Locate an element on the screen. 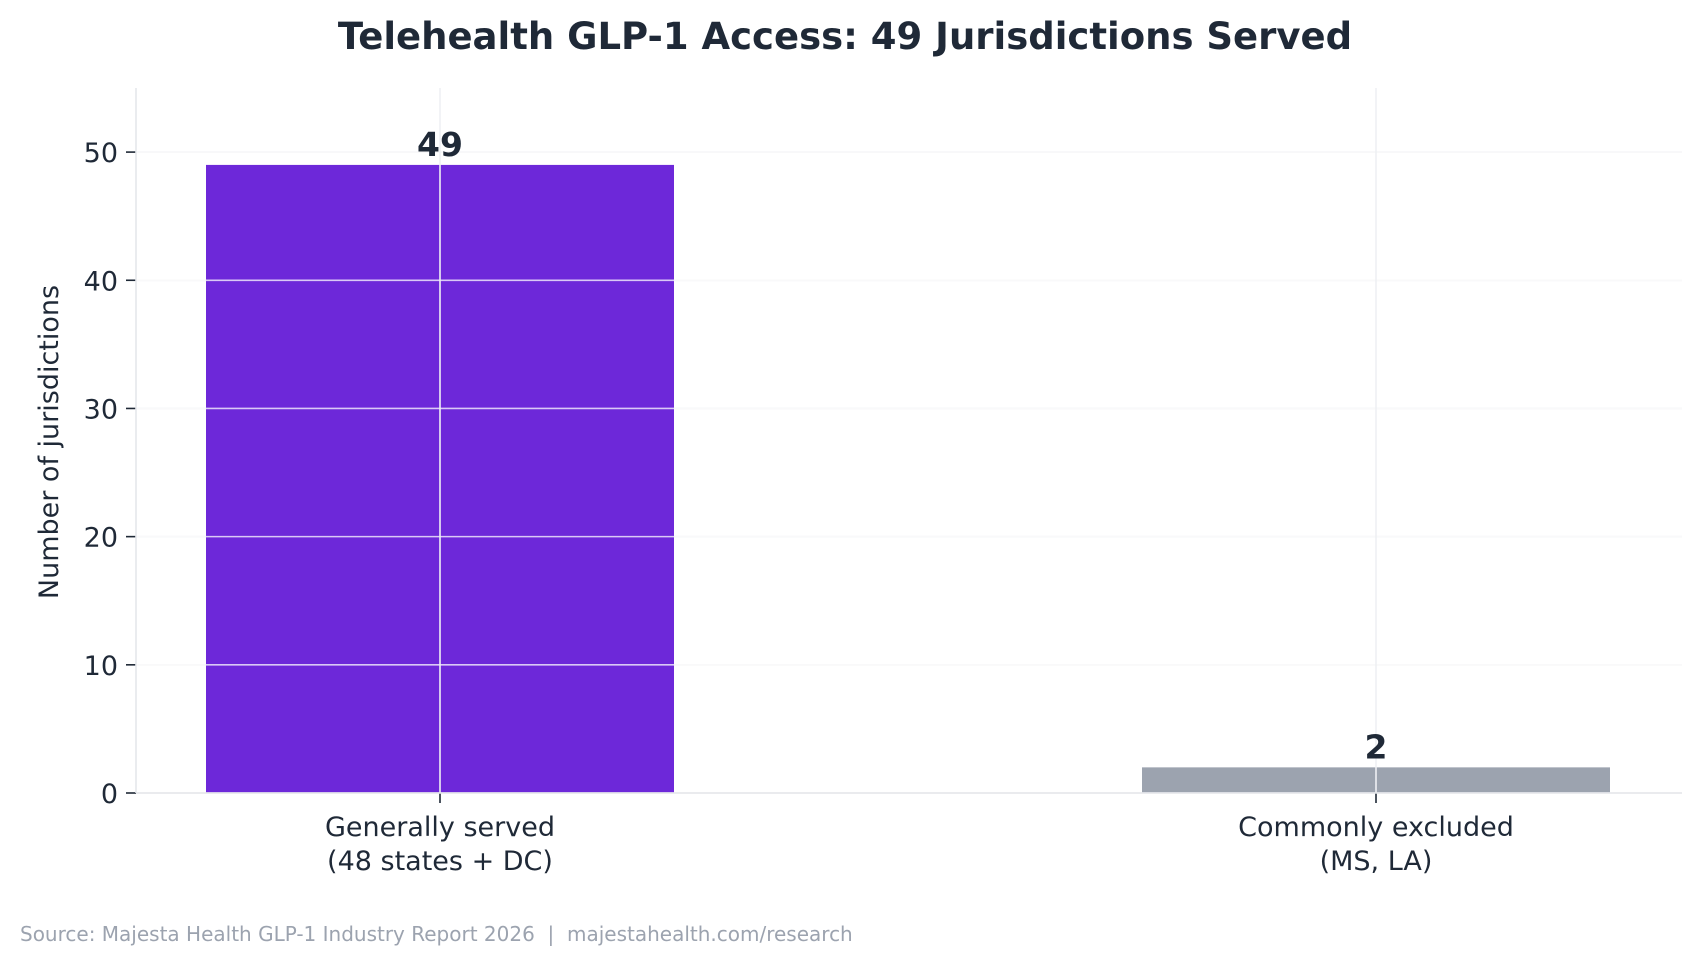  x-tick-label: (MS, LA) is located at coordinates (1376, 861).